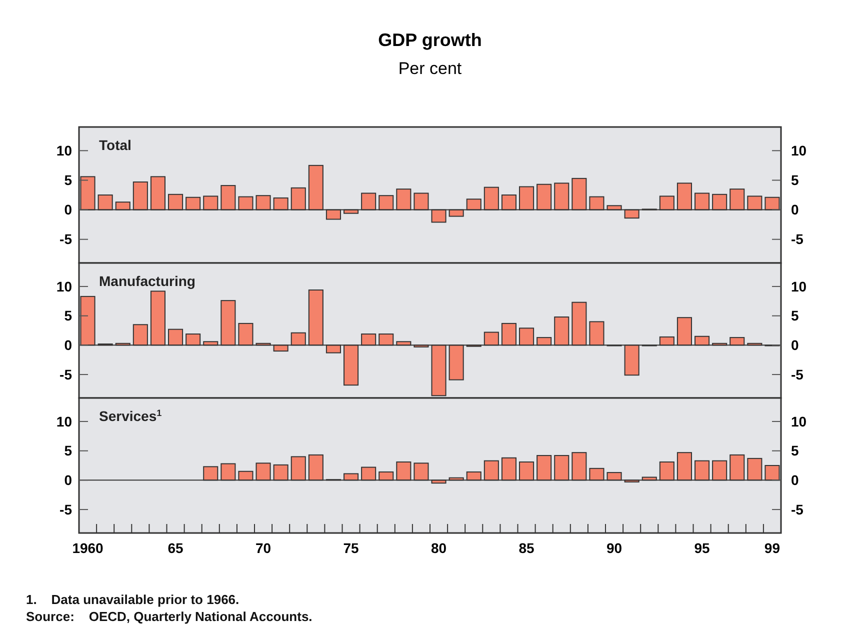 The height and width of the screenshot is (638, 847). What do you see at coordinates (130, 416) in the screenshot?
I see `annotation: Services$^{1}$` at bounding box center [130, 416].